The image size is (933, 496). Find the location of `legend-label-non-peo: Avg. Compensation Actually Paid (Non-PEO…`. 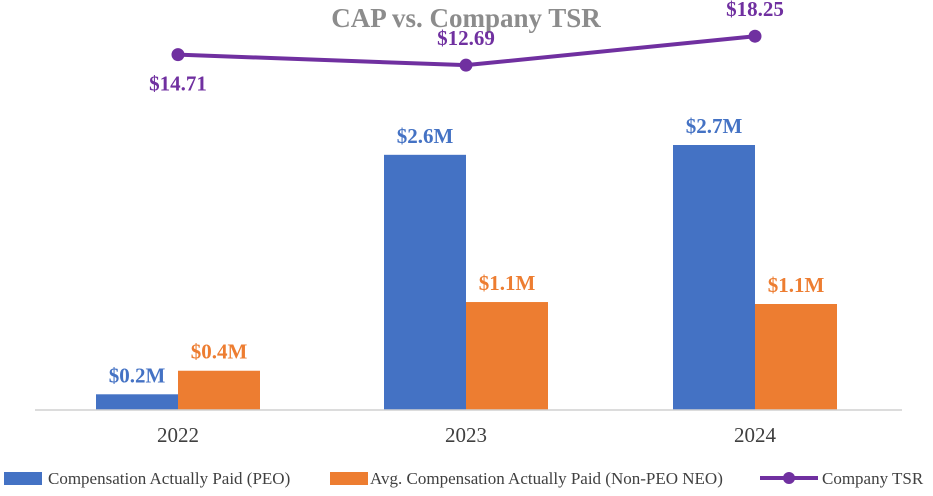

legend-label-non-peo: Avg. Compensation Actually Paid (Non-PEO… is located at coordinates (546, 478).